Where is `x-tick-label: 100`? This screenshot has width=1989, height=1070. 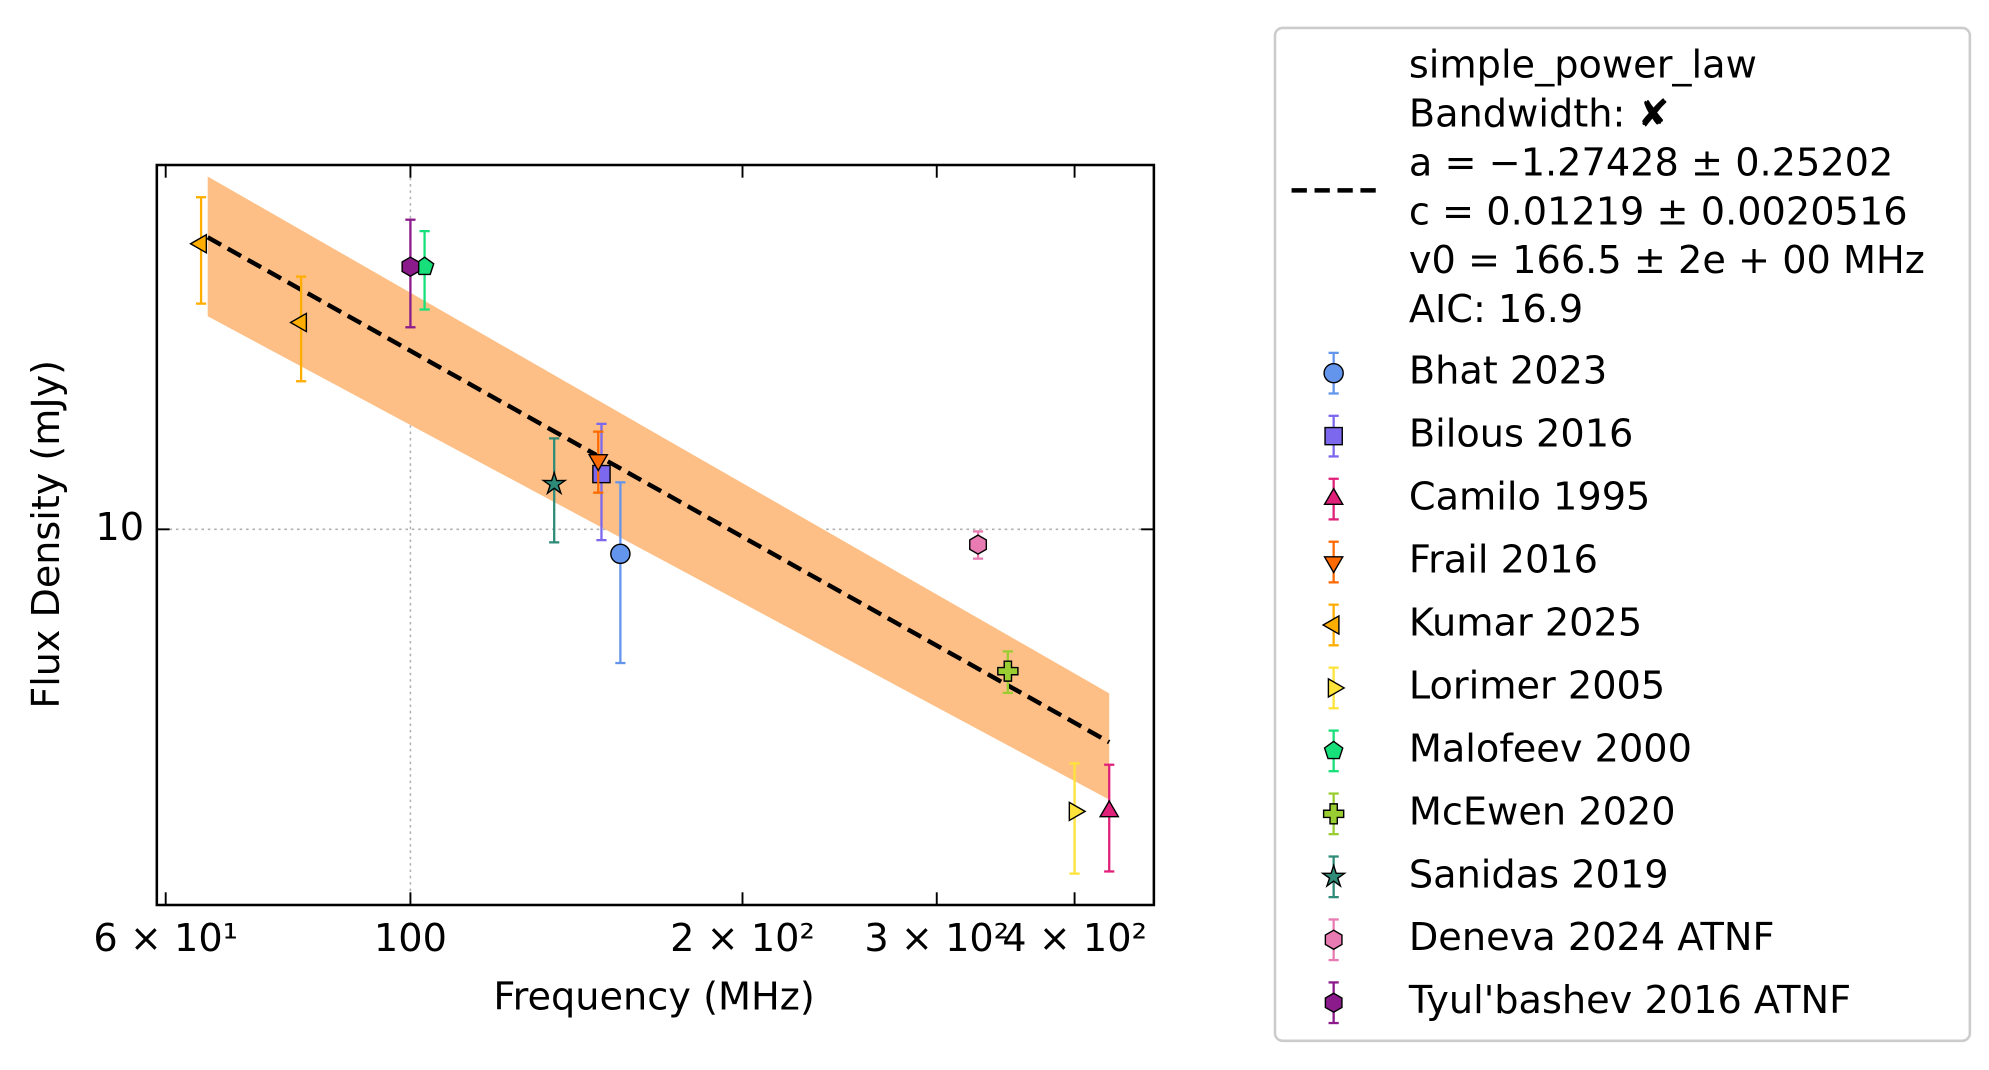
x-tick-label: 100 is located at coordinates (410, 938).